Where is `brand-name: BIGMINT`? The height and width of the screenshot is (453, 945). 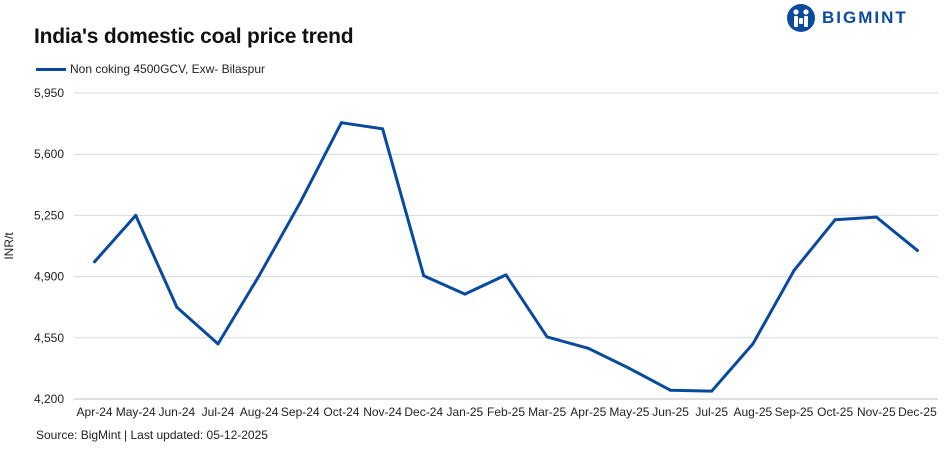
brand-name: BIGMINT is located at coordinates (865, 17).